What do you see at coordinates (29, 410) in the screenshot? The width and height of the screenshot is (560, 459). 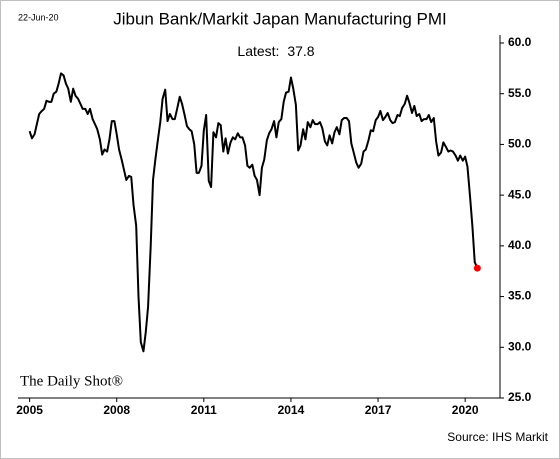 I see `x-tick-label: 2005` at bounding box center [29, 410].